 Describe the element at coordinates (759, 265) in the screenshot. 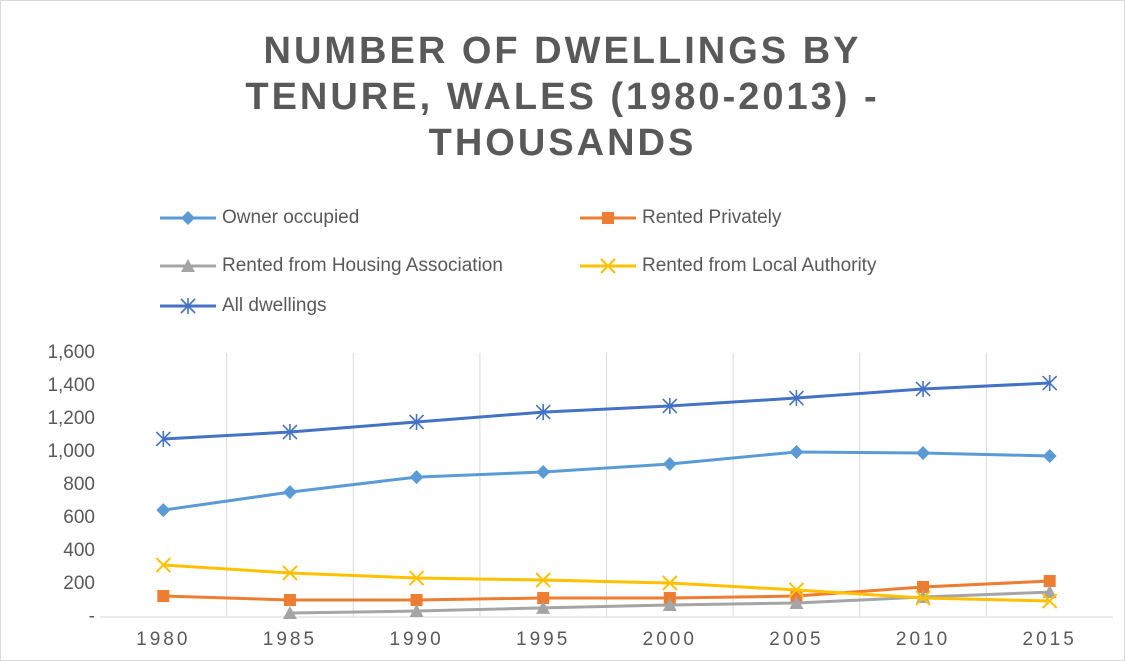

I see `legend-label: Rented from Local Authority` at that location.